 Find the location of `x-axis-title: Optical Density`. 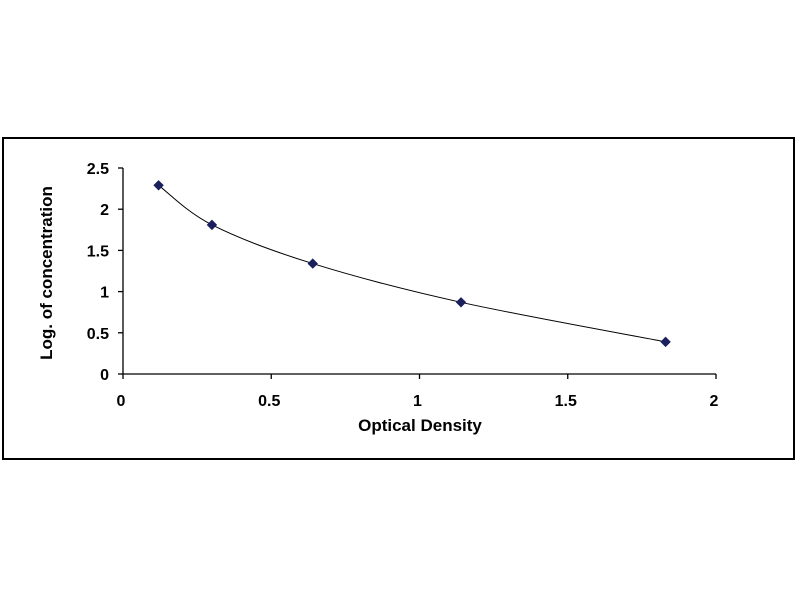

x-axis-title: Optical Density is located at coordinates (420, 425).